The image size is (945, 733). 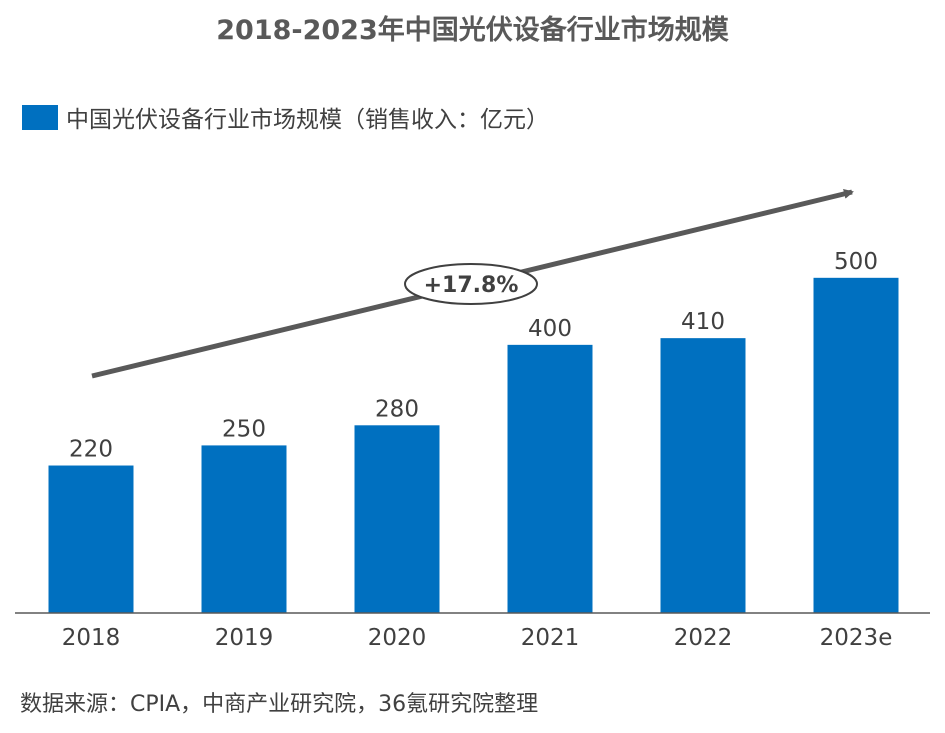 I want to click on bar-2018, so click(x=91, y=539).